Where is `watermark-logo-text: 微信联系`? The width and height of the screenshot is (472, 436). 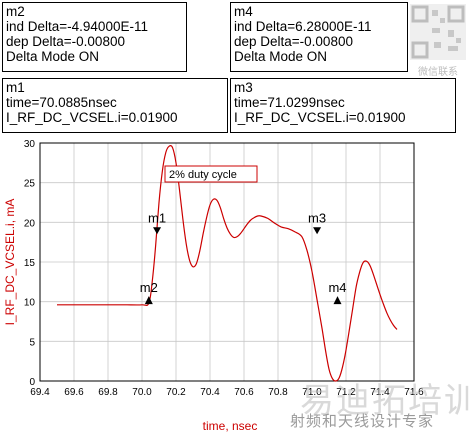 watermark-logo-text: 微信联系 is located at coordinates (438, 71).